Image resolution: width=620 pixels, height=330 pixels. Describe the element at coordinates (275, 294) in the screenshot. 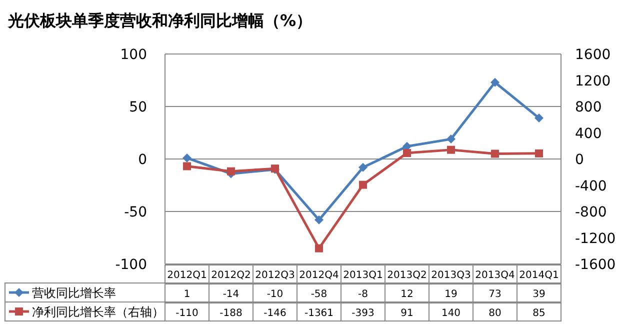

I see `data-label: -10` at that location.